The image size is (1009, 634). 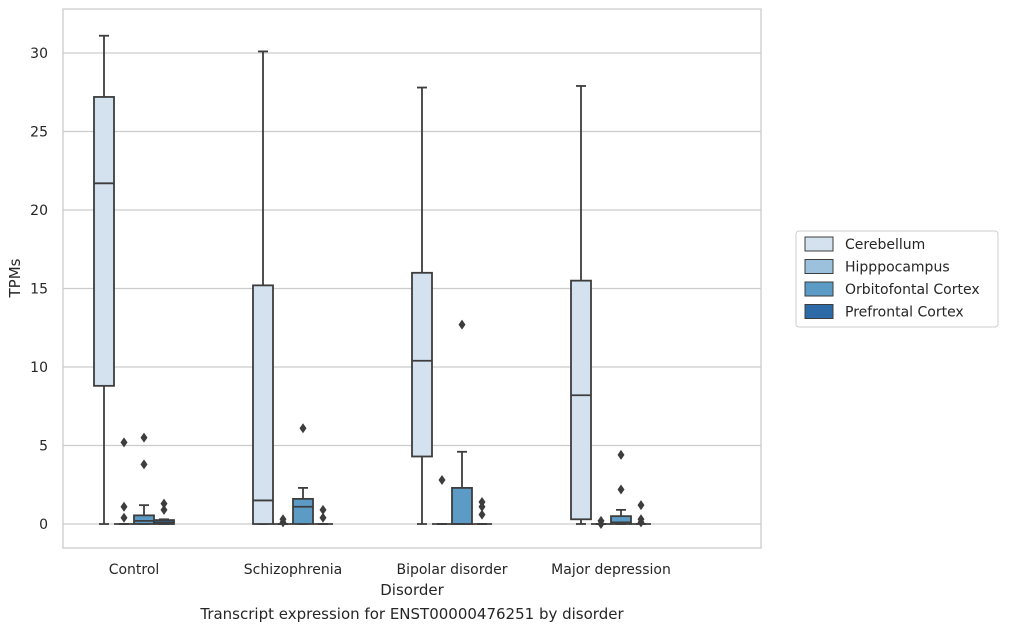 What do you see at coordinates (451, 570) in the screenshot?
I see `x-tick-label: Bipolar disorder` at bounding box center [451, 570].